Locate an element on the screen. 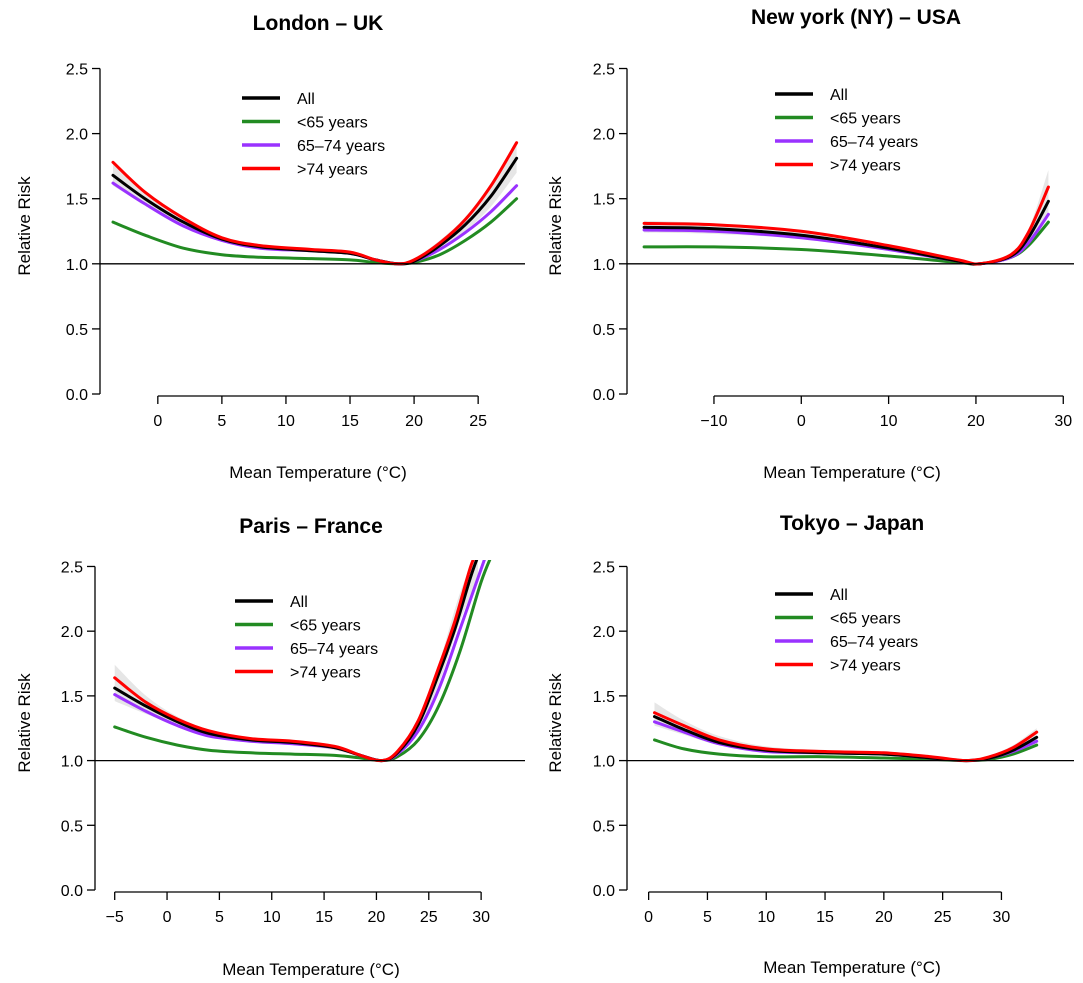  panel-title: Tokyo – Japan is located at coordinates (852, 523).